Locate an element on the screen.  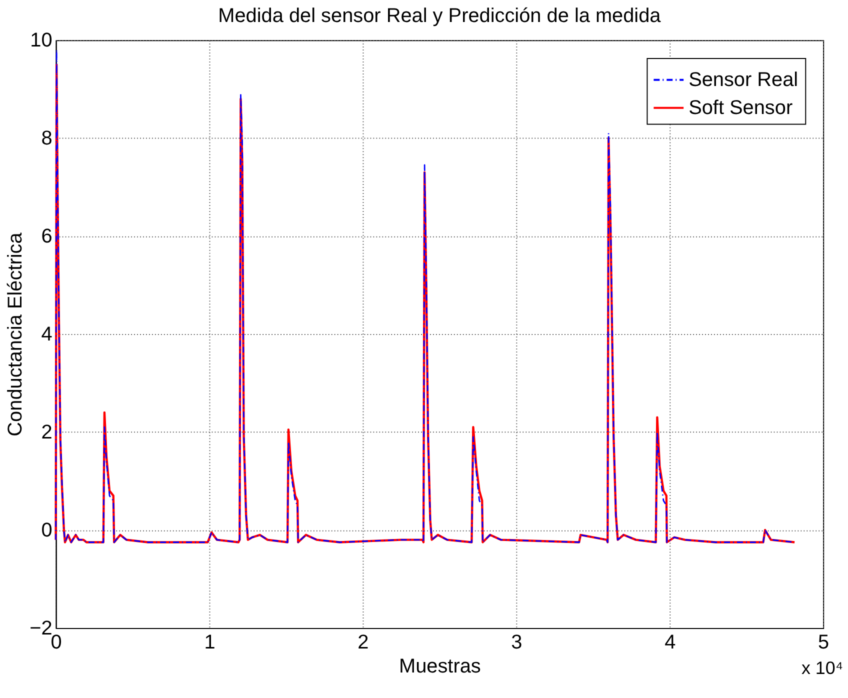
x-tick-label: 4 is located at coordinates (670, 642).